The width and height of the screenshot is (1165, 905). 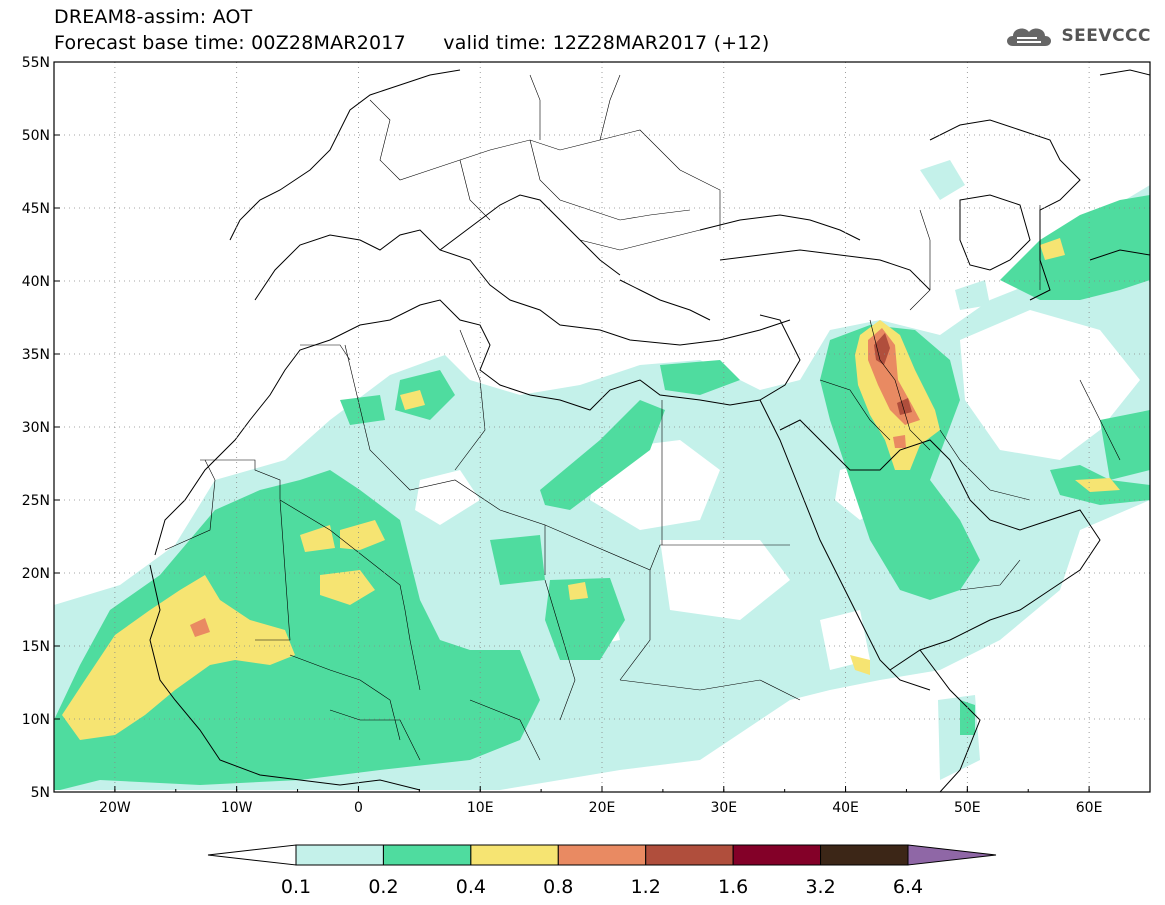 I want to click on lat-label: 30N, so click(x=36, y=428).